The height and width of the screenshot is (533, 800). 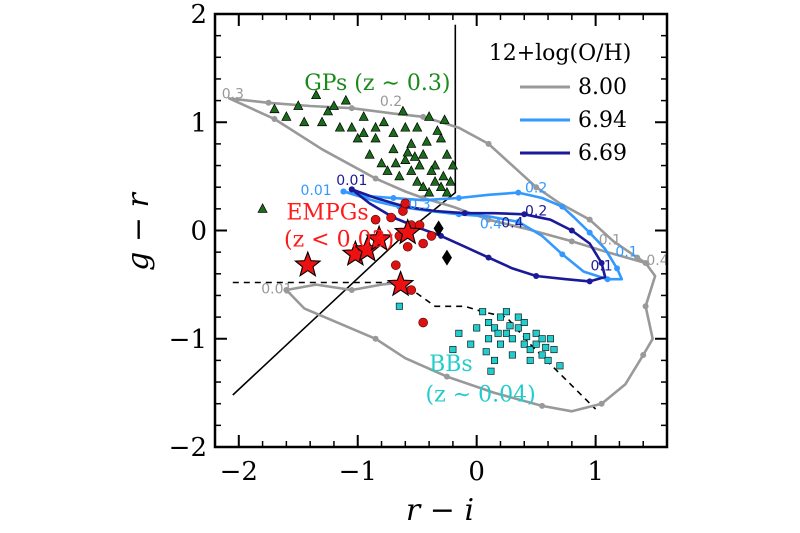 What do you see at coordinates (233, 94) in the screenshot?
I see `model-label: 0.3` at bounding box center [233, 94].